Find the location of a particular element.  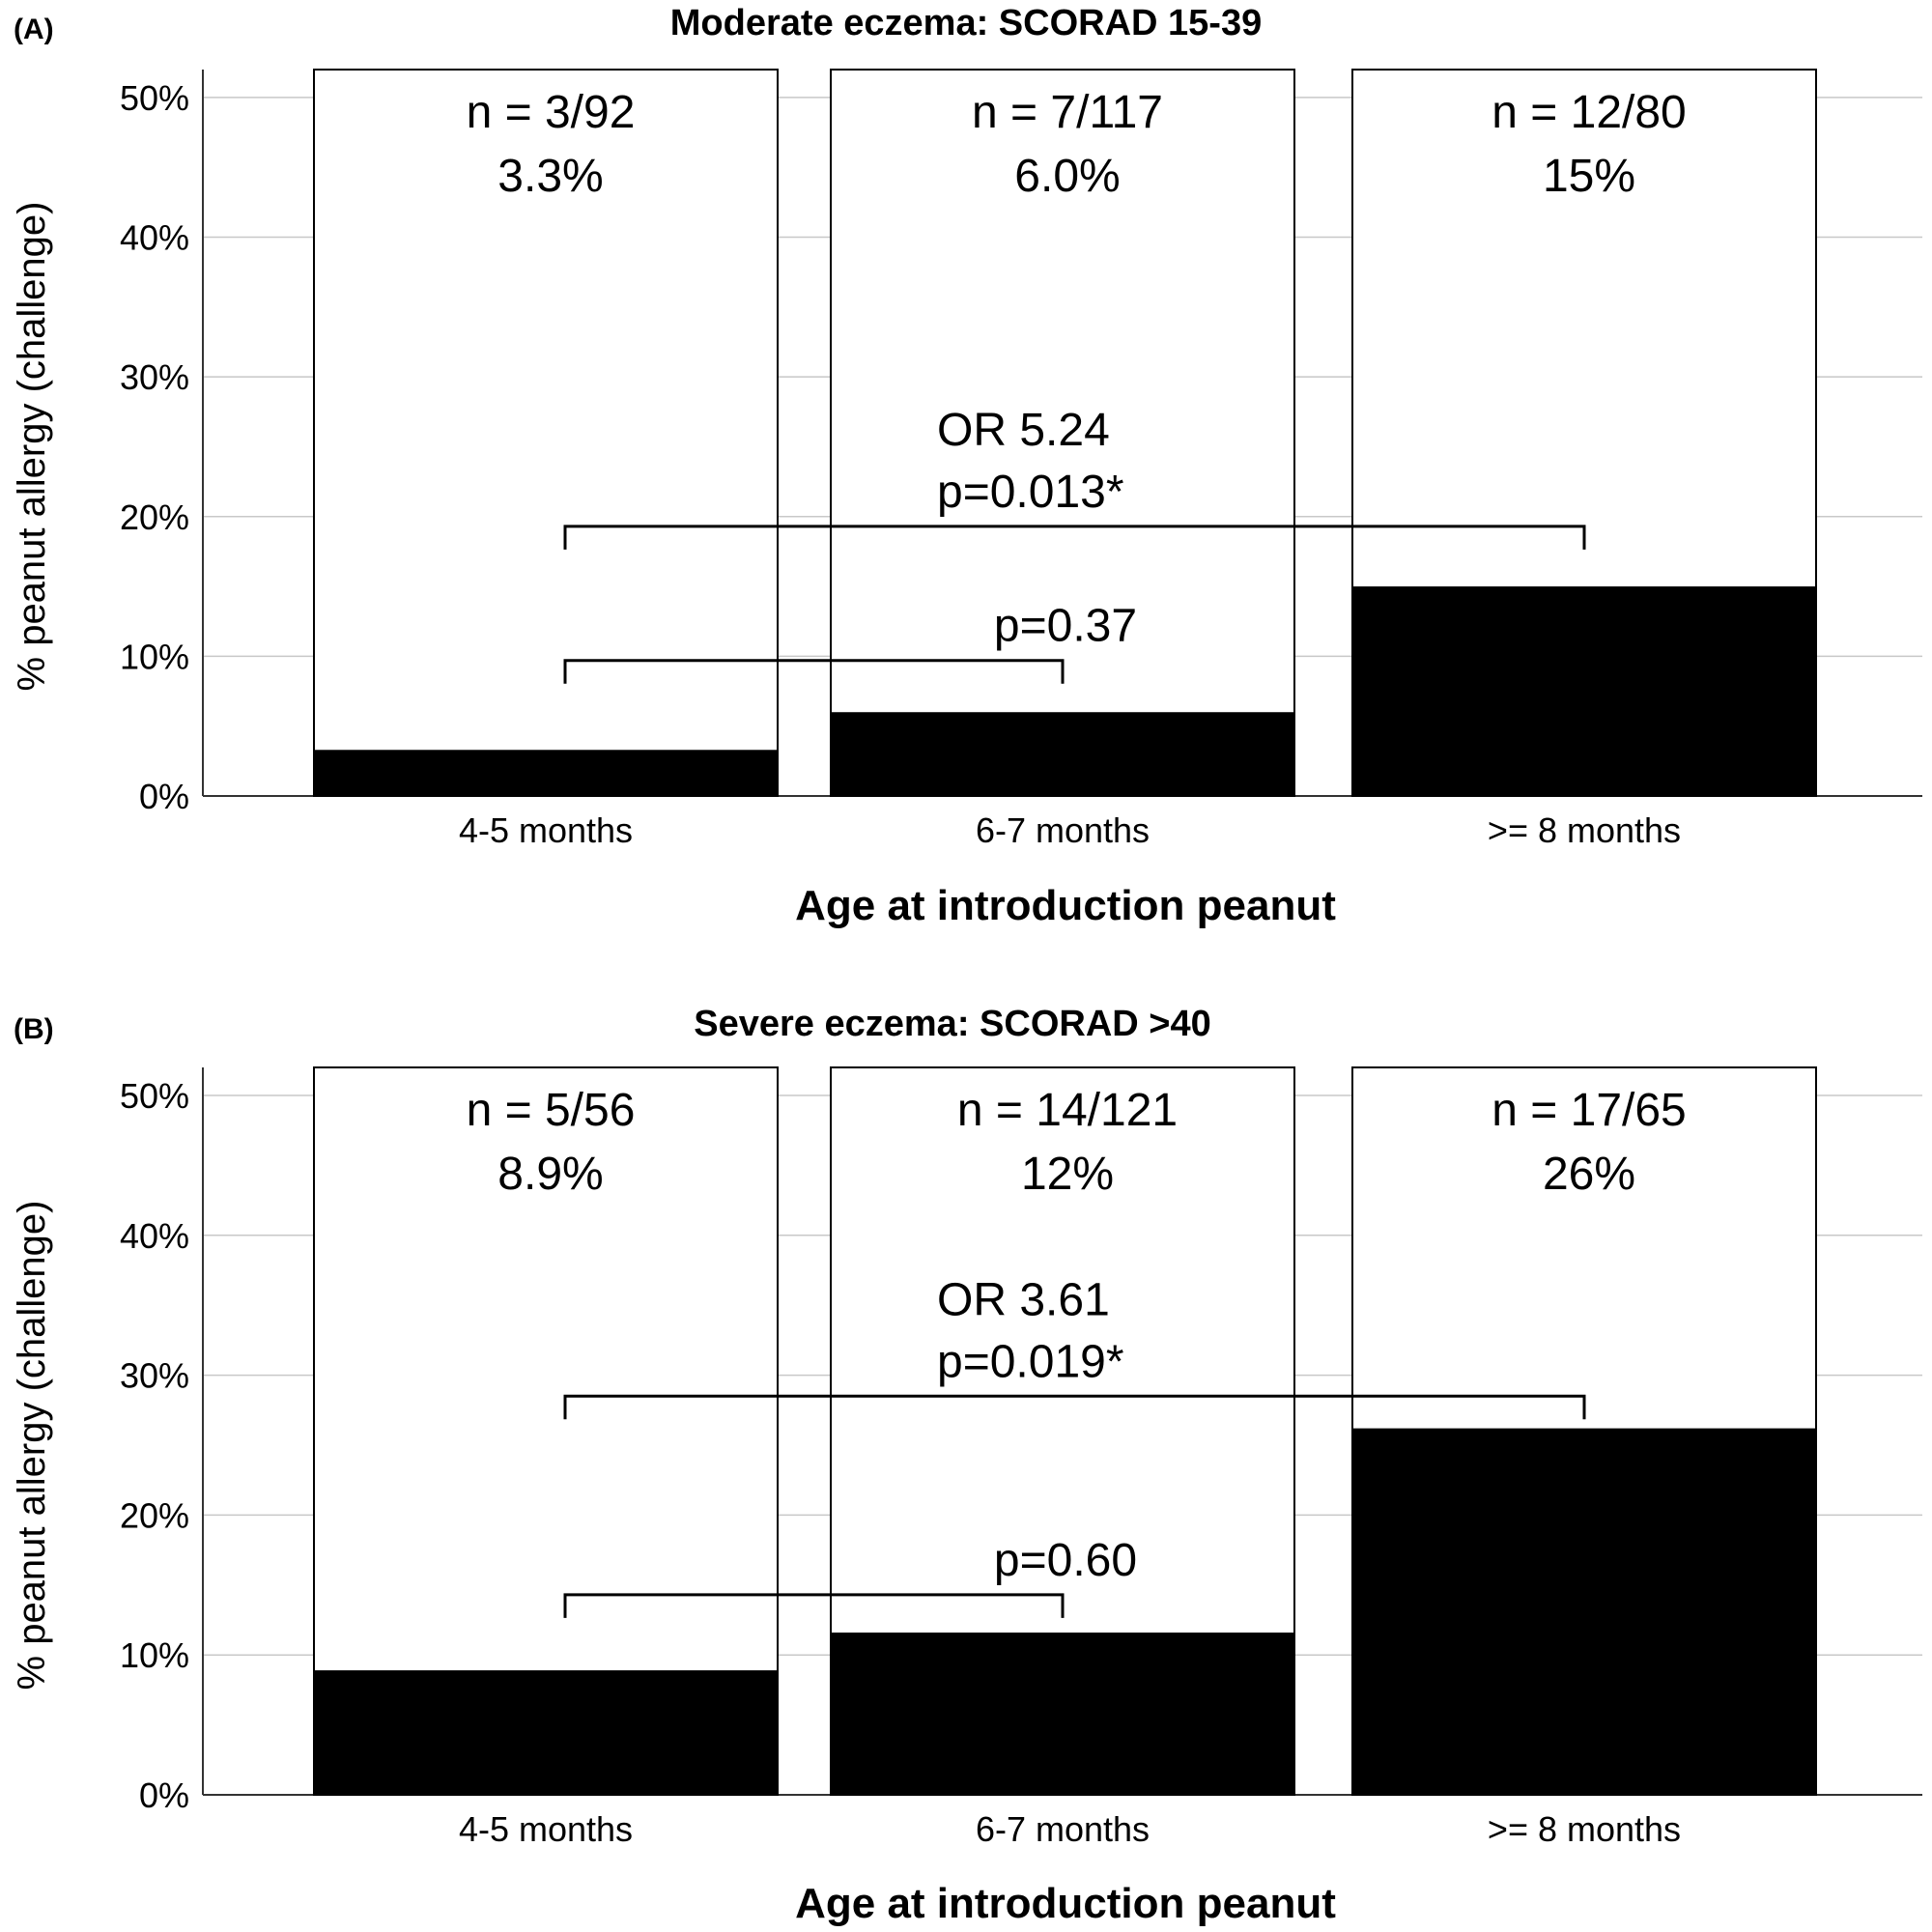

comparison-label: p=0.013* is located at coordinates (1030, 492).